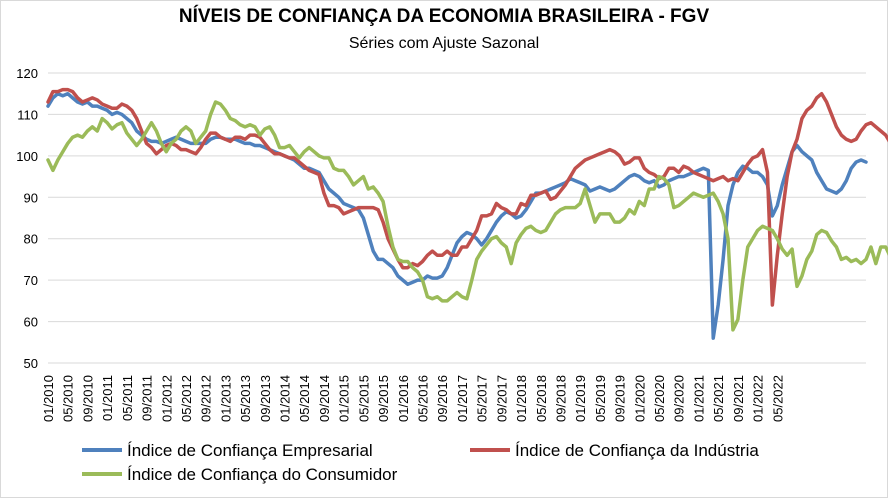  I want to click on x-tick-label: 09/2012, so click(206, 398).